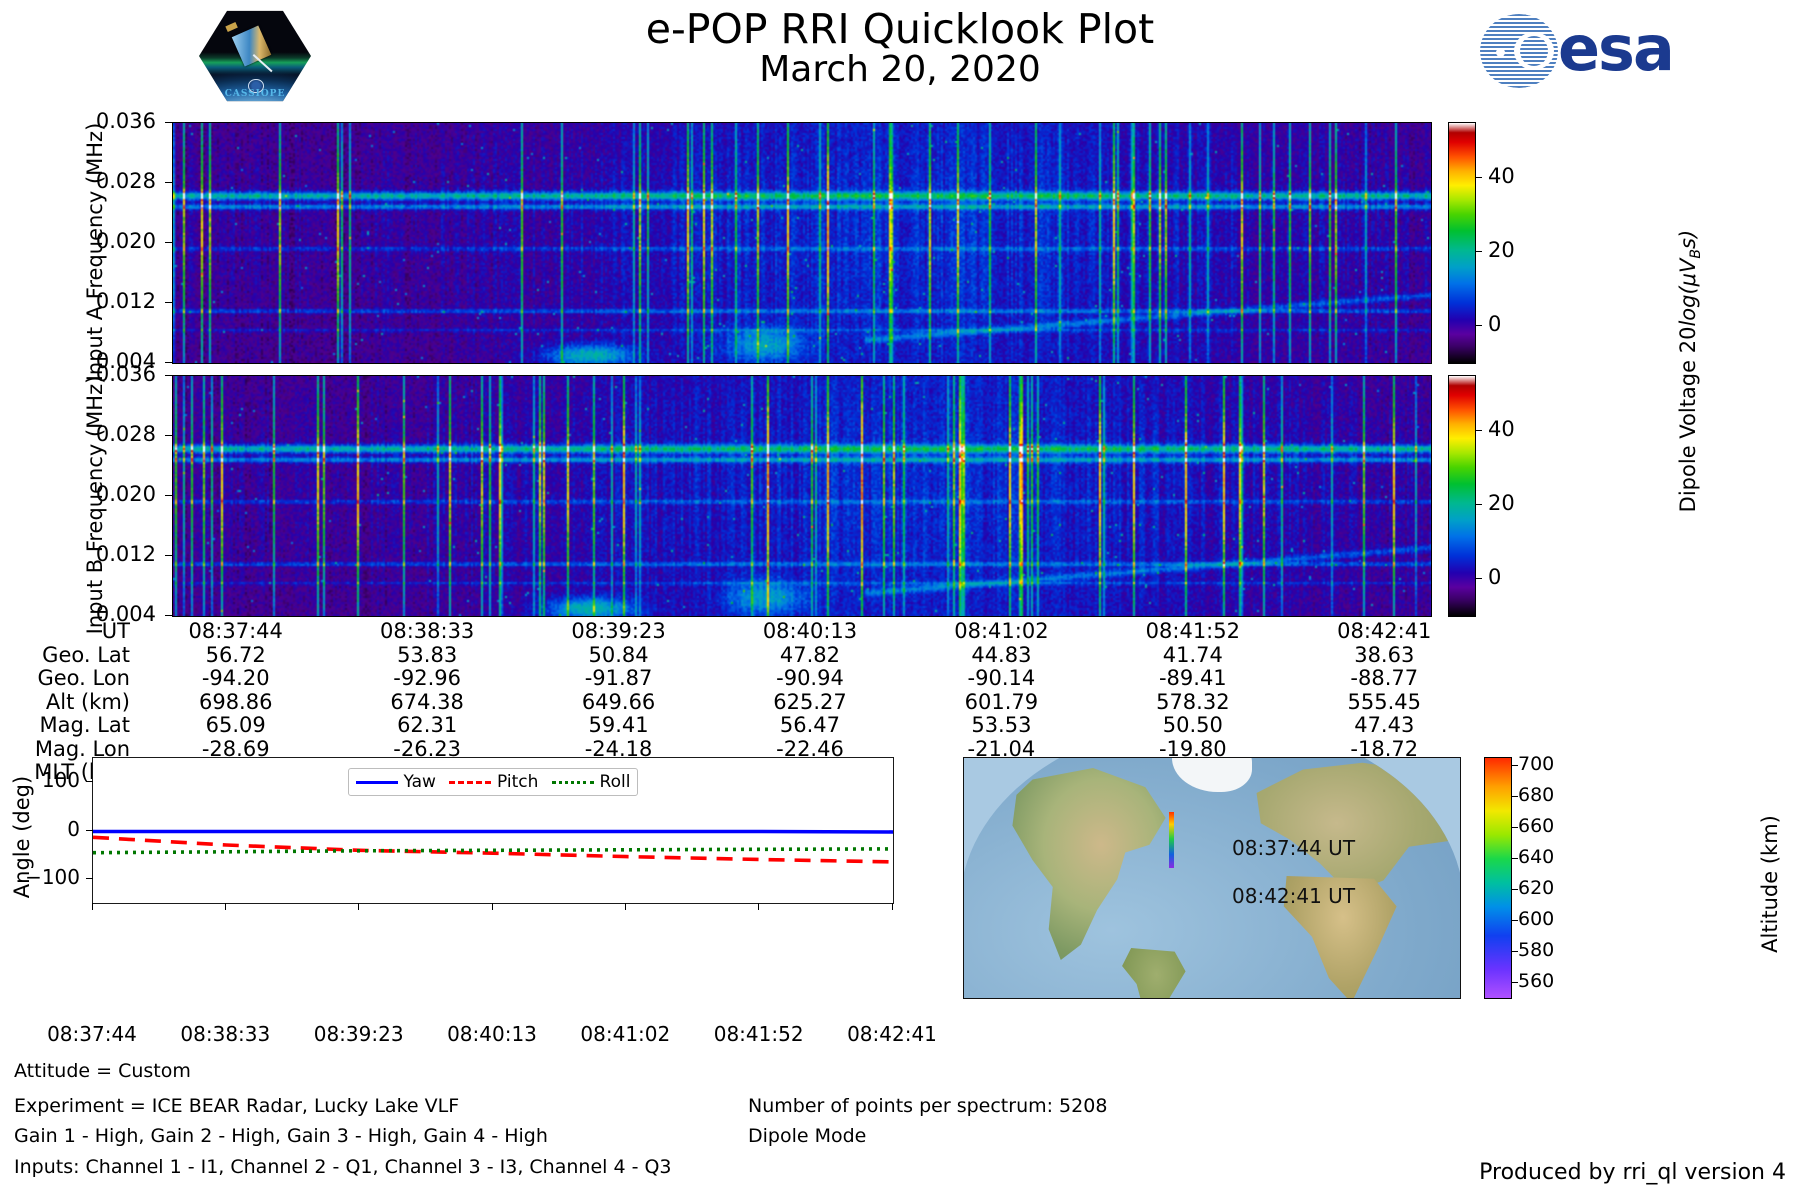 Image resolution: width=1800 pixels, height=1200 pixels. I want to click on ephemeris-cell: 08:41:02, so click(1001, 631).